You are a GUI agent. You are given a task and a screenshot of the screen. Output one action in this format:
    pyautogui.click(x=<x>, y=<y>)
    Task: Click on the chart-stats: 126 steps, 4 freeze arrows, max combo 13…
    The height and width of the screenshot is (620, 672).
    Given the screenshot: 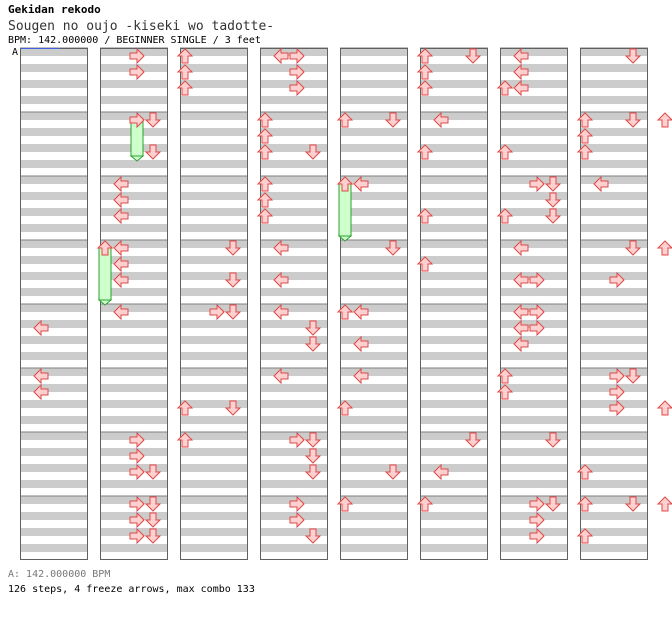 What is the action you would take?
    pyautogui.click(x=131, y=589)
    